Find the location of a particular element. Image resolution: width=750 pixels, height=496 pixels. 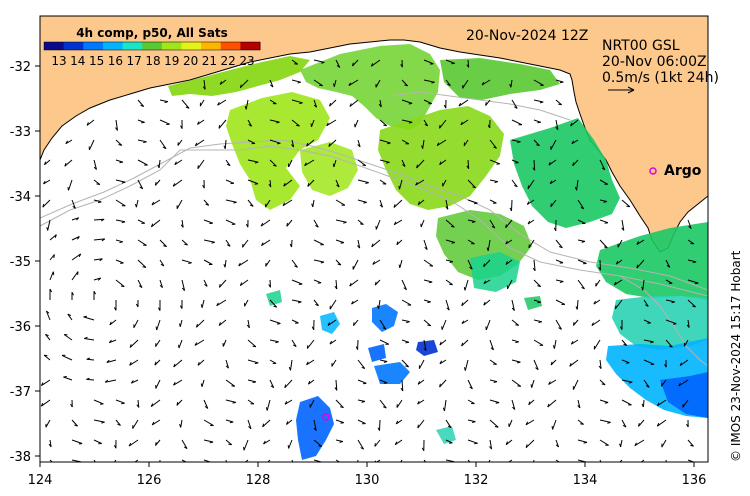

scale-label: 0.5m/s (1kt 24h) is located at coordinates (660, 78).